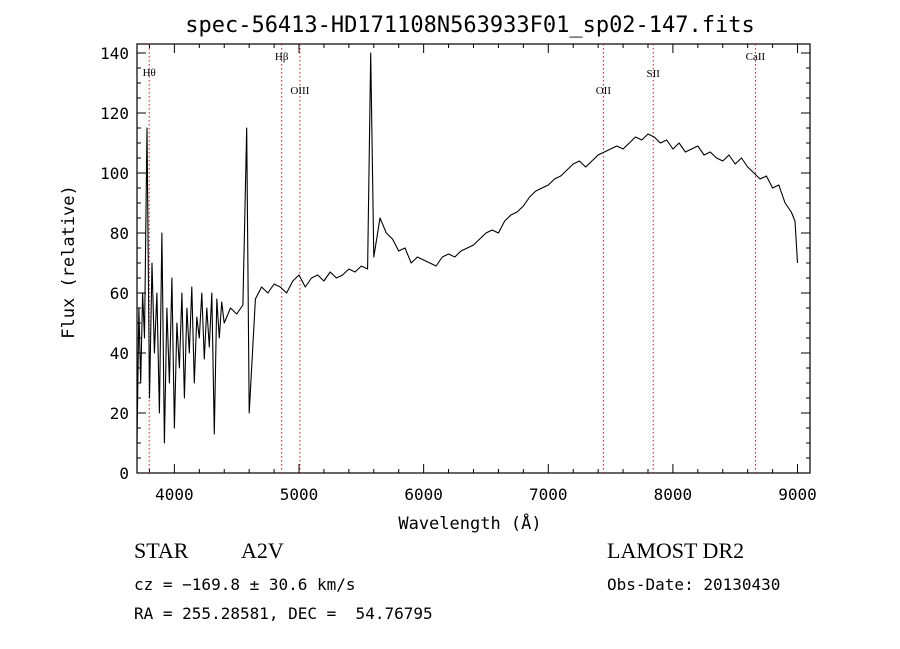 This screenshot has height=649, width=900. What do you see at coordinates (245, 584) in the screenshot?
I see `redshift-cz: cz = −169.8 ± 30.6 km/s` at bounding box center [245, 584].